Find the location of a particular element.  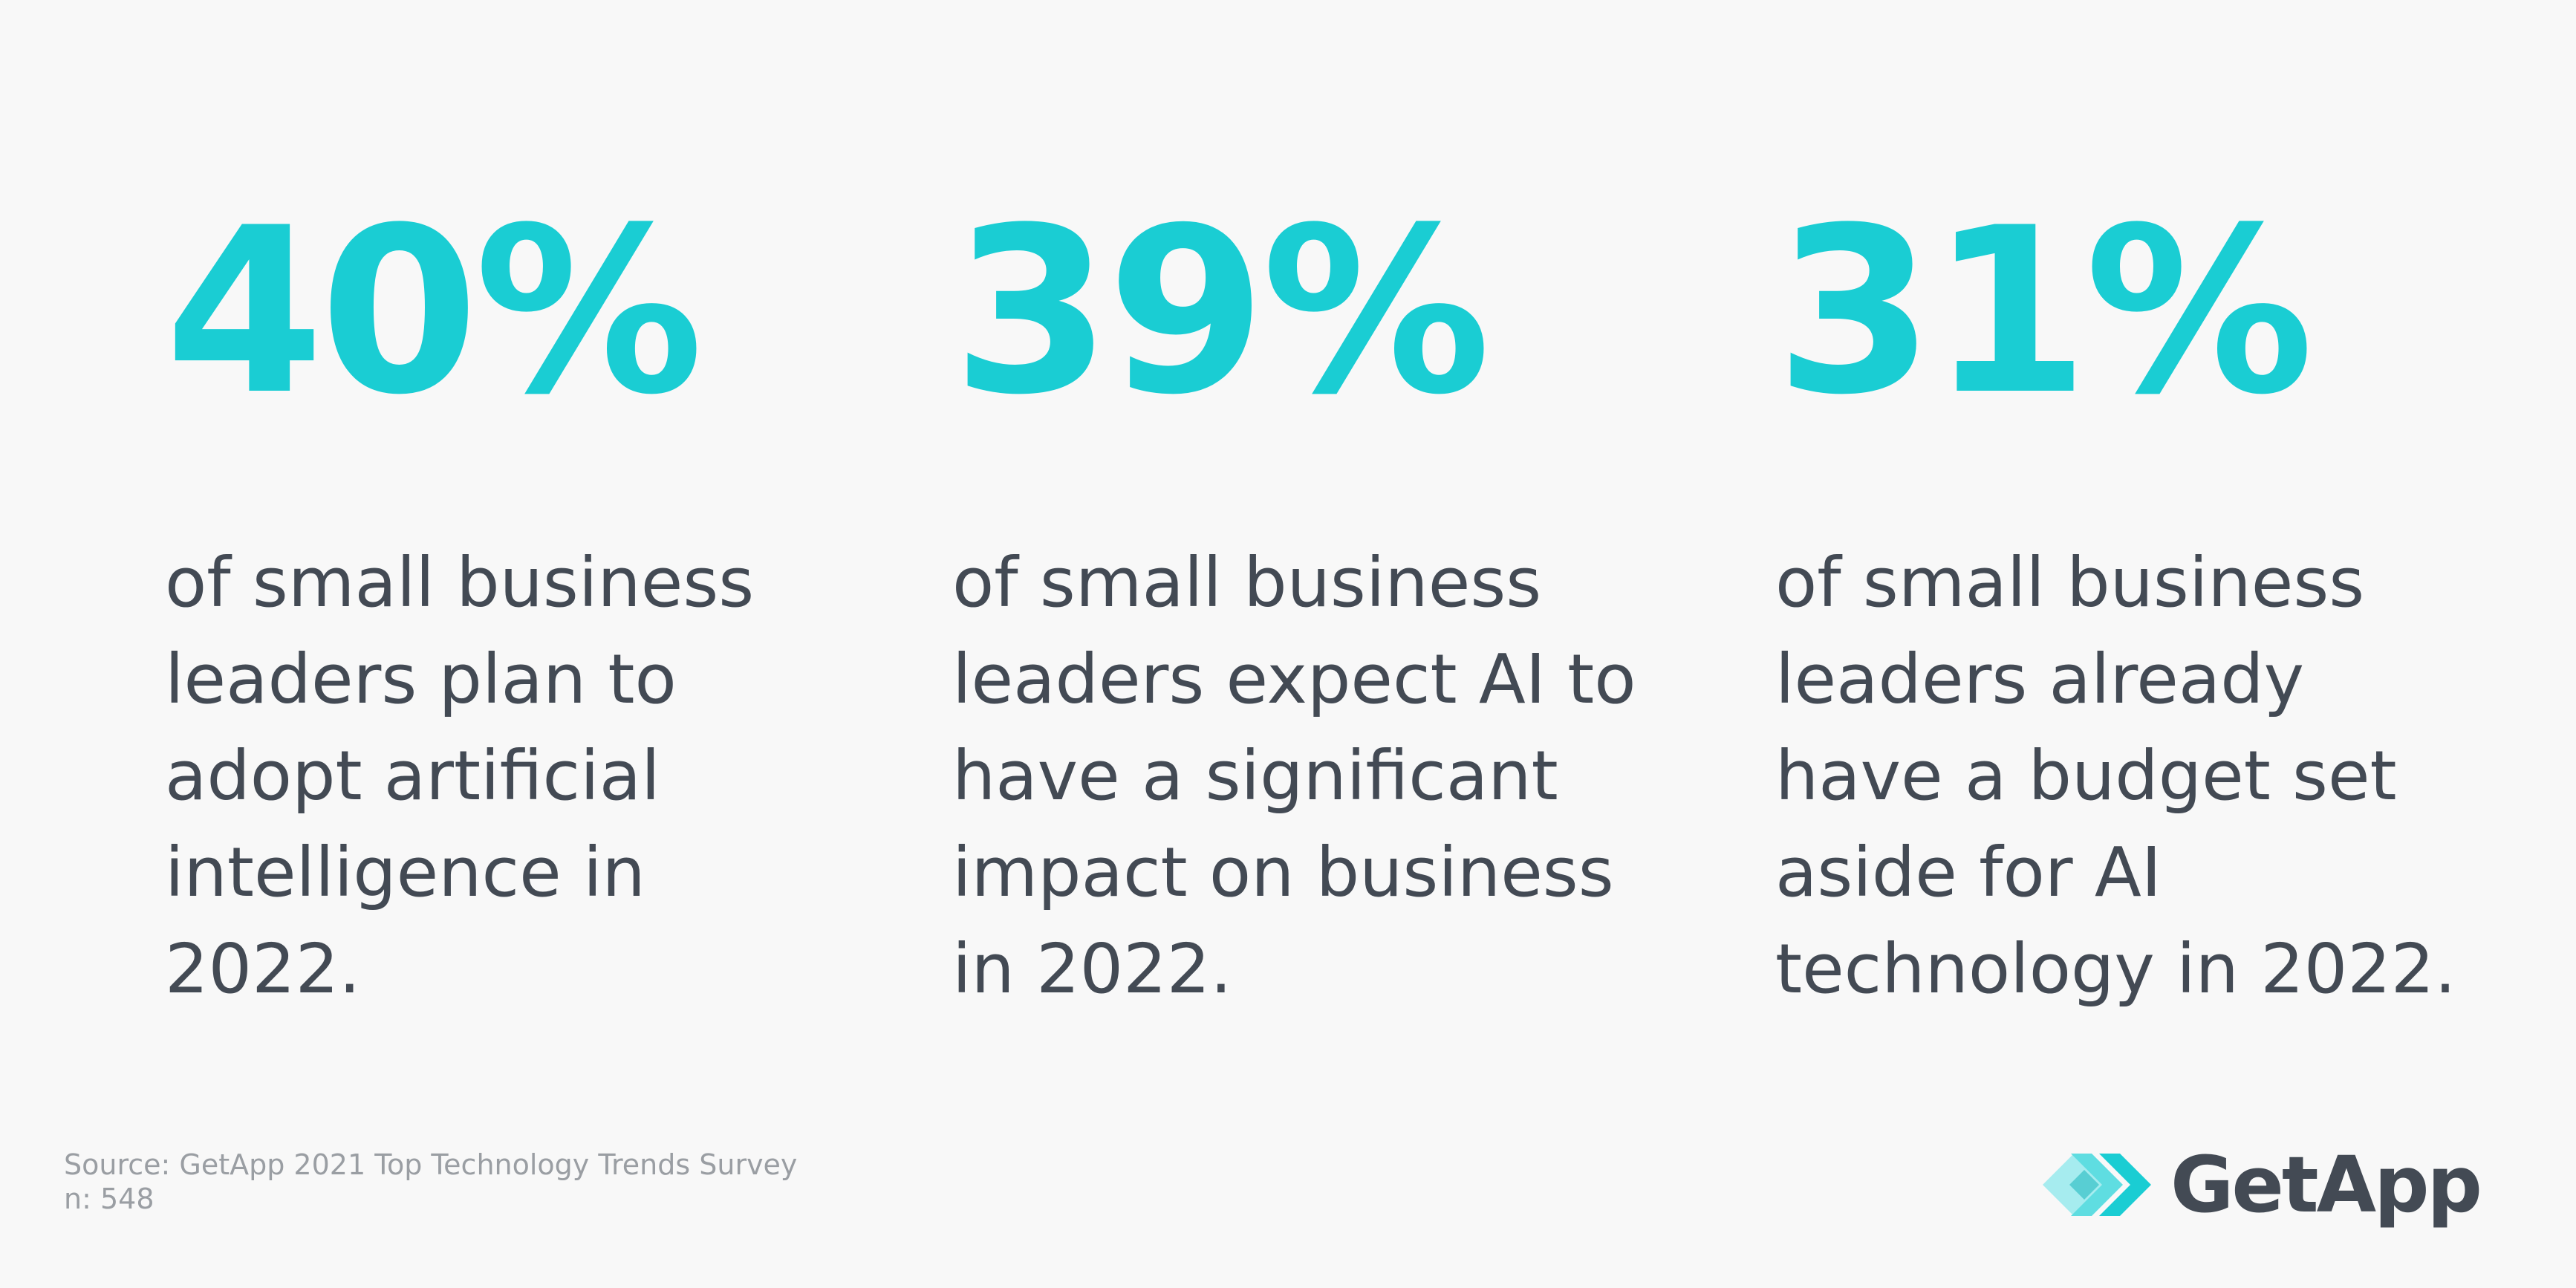

stat-description-line: have a significant is located at coordinates (1255, 776).